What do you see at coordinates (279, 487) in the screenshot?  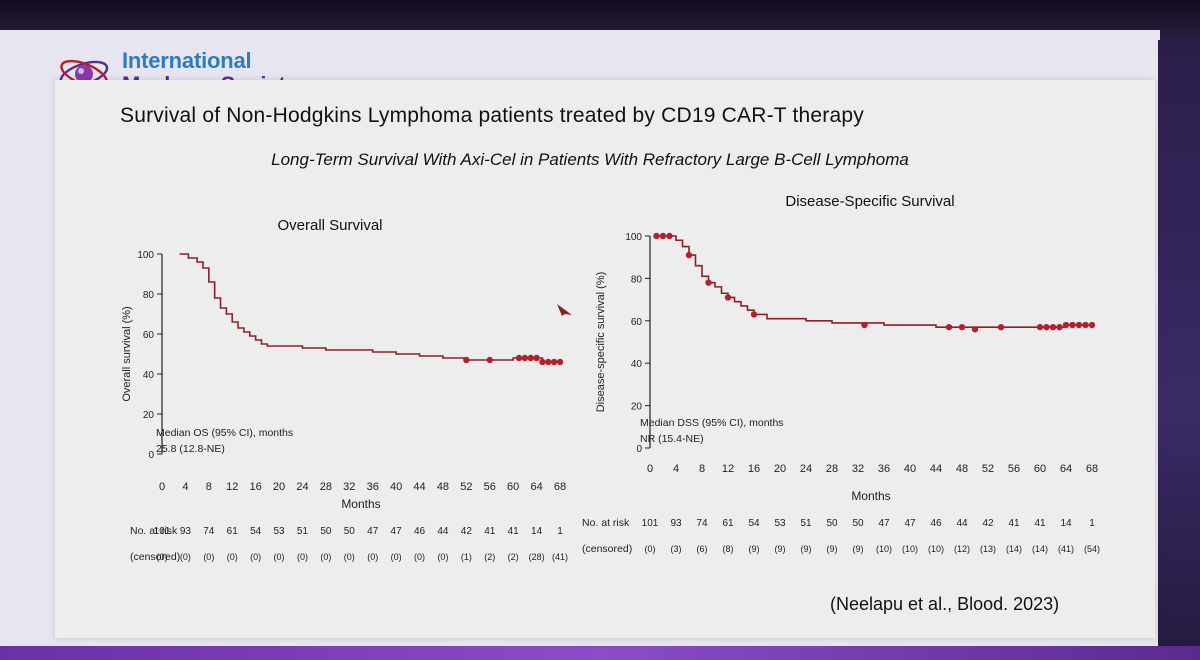 I see `x-tick-label: 20` at bounding box center [279, 487].